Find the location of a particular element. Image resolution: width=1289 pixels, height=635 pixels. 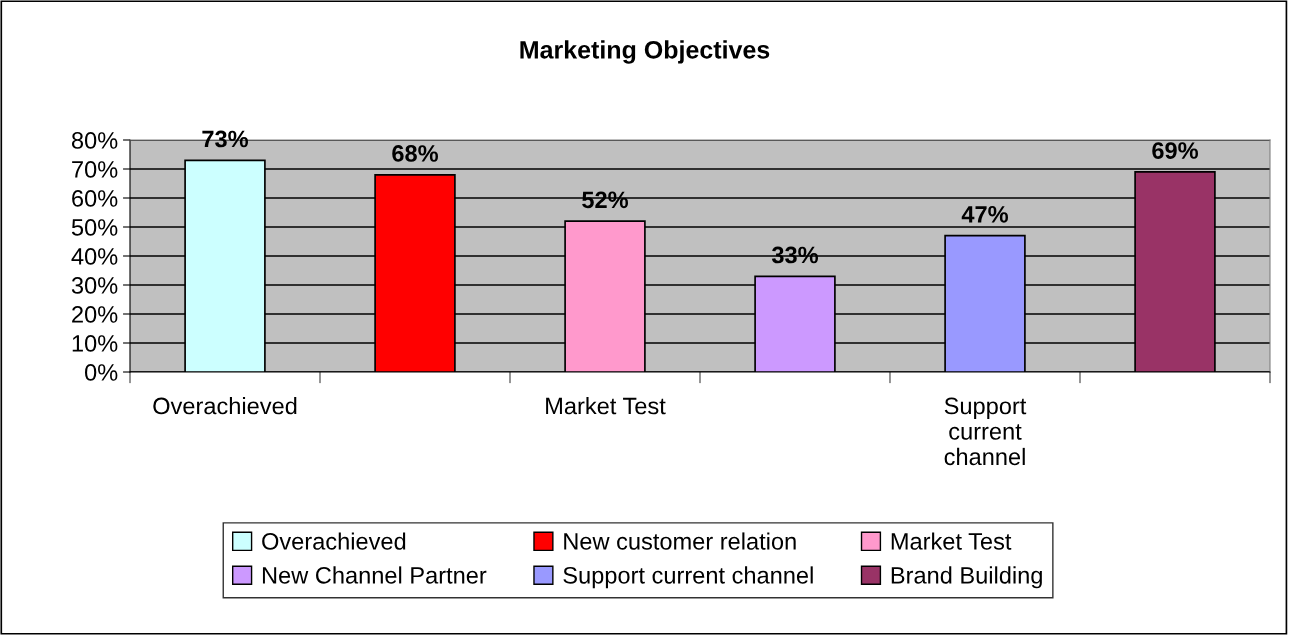

y-tick-label: 60% is located at coordinates (95, 198).